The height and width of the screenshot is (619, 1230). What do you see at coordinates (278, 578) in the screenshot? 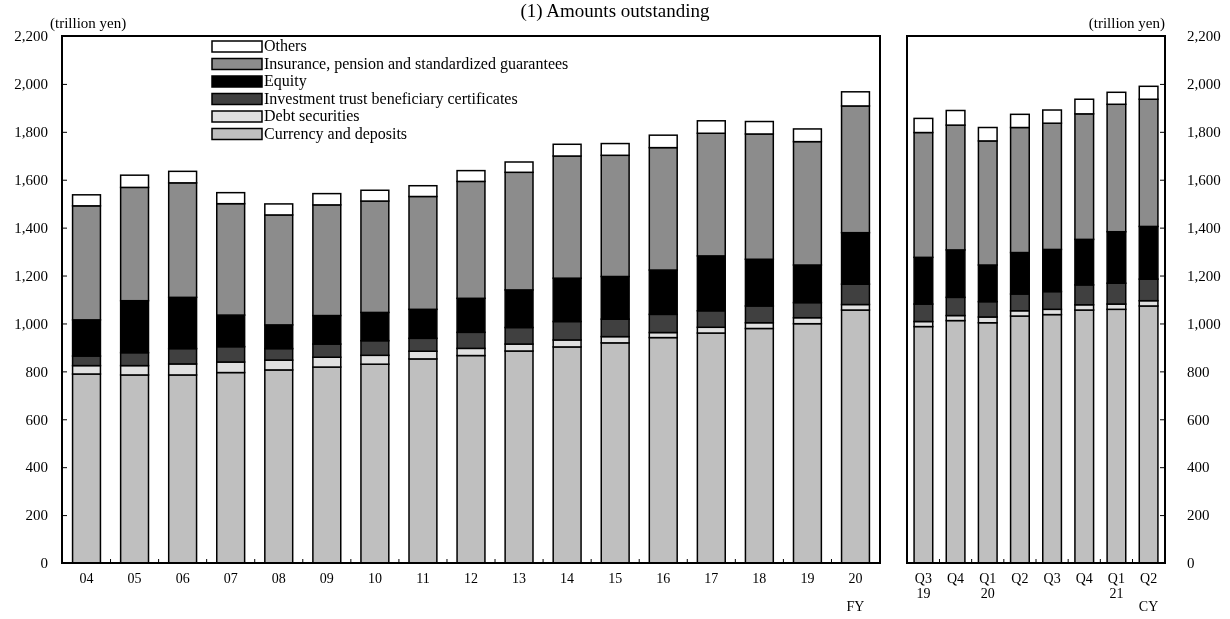
I see `x-tick-label: 08` at bounding box center [278, 578].